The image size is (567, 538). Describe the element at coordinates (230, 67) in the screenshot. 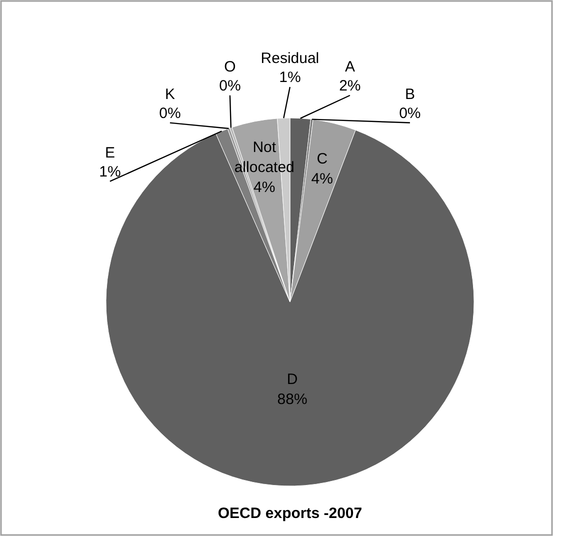

I see `slice-label: O` at that location.